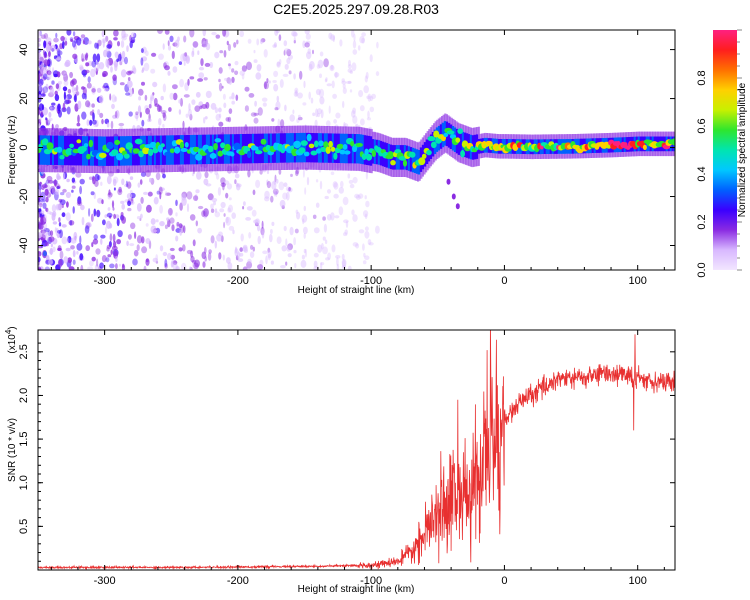 The height and width of the screenshot is (600, 750). Describe the element at coordinates (105, 281) in the screenshot. I see `x-tick-label: -300` at that location.